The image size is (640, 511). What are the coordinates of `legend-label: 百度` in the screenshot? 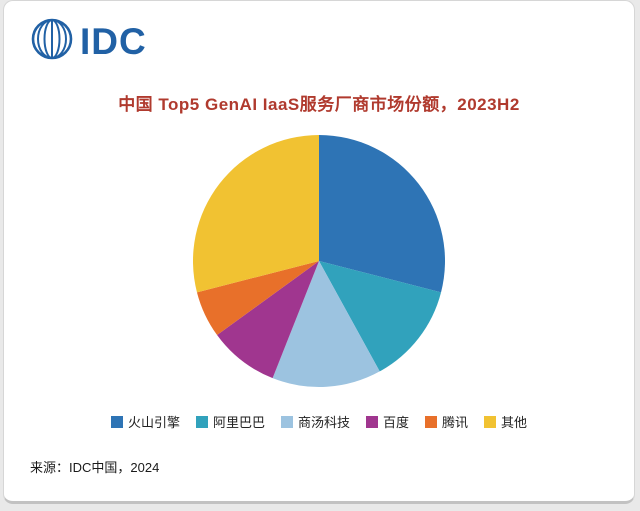 It's located at (396, 422).